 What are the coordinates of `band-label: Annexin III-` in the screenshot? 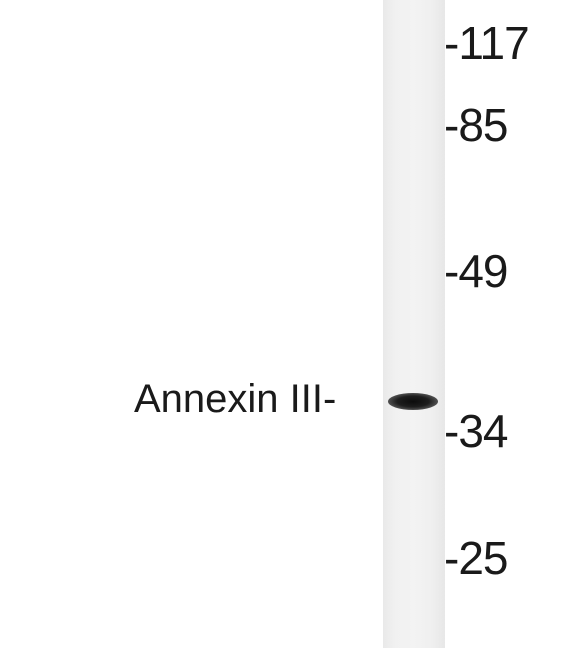 It's located at (235, 399).